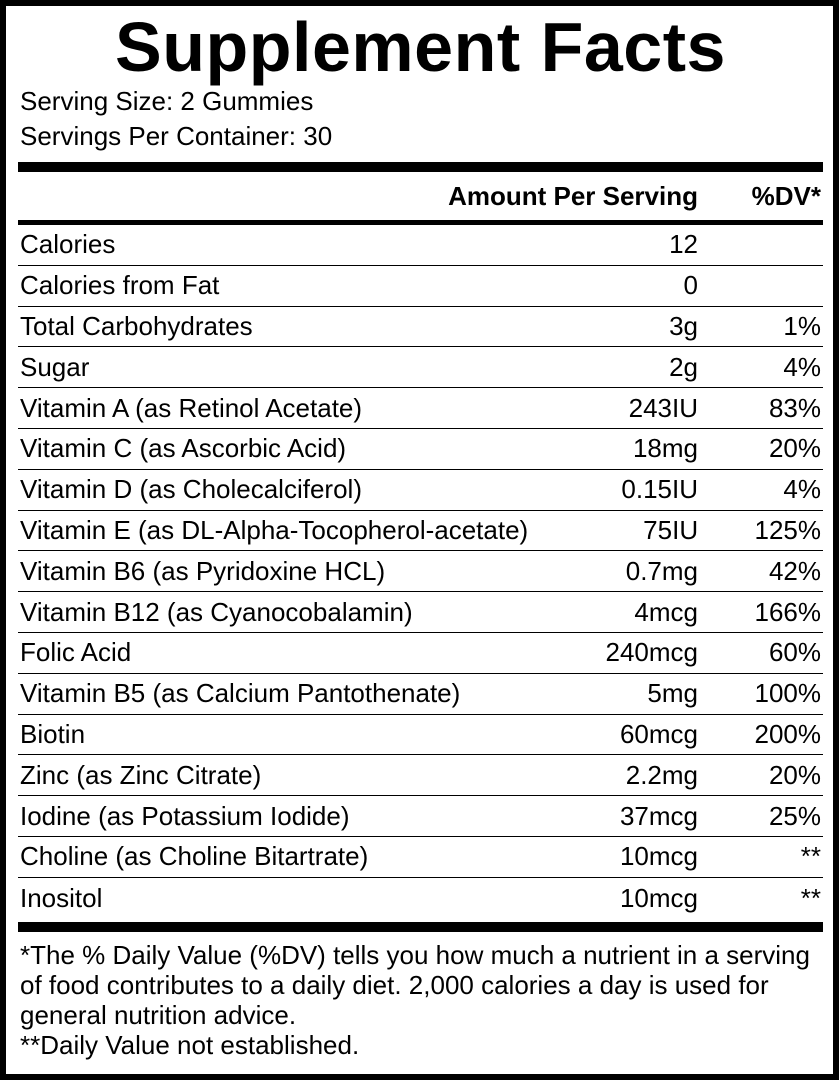 Image resolution: width=839 pixels, height=1080 pixels. I want to click on thick-divider, so click(420, 167).